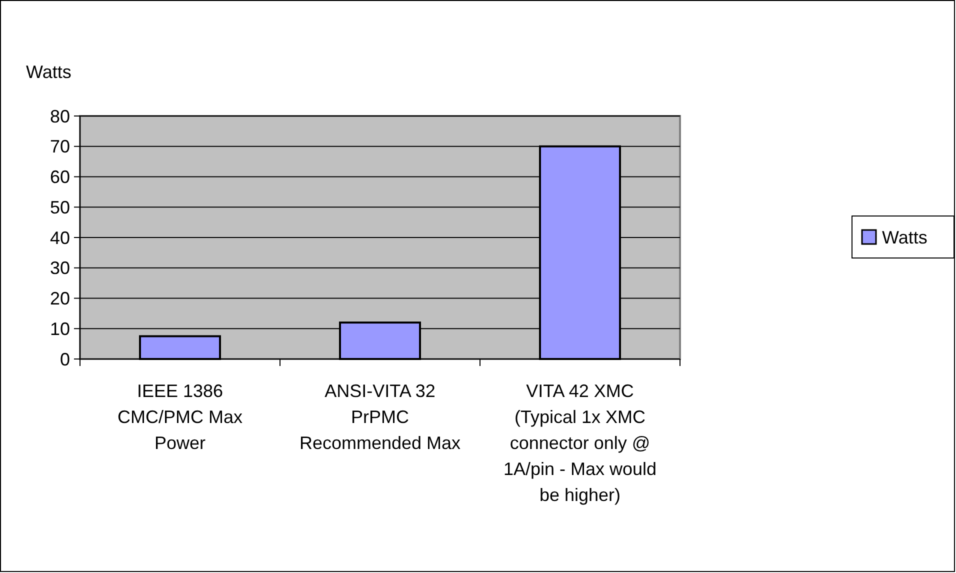 The height and width of the screenshot is (573, 956). I want to click on x-tick-label: VITA 42 XMC (Typical 1x XMC connector only @ 1A/pin - Max would be higher), so click(580, 443).